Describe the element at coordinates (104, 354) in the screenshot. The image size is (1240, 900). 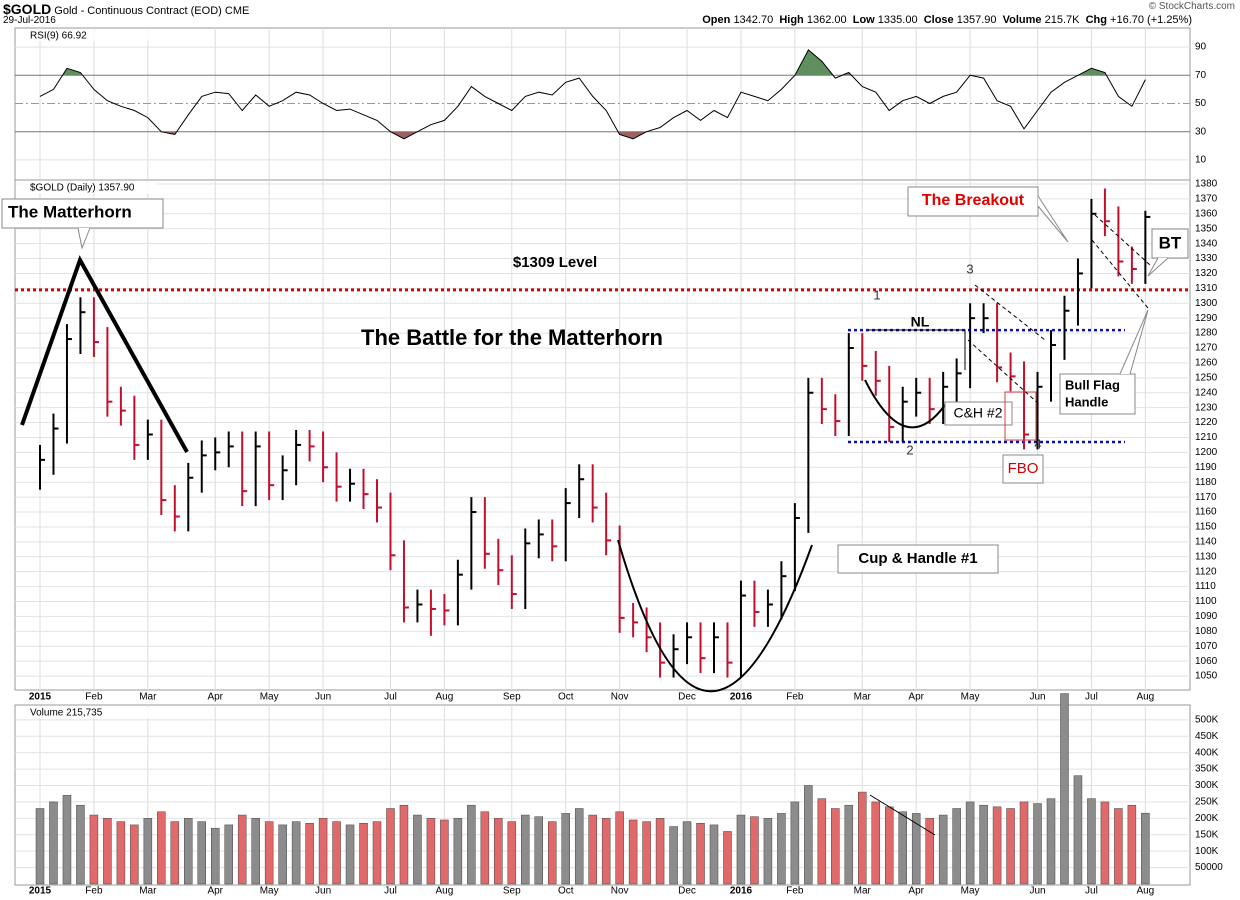
I see `matterhorn-outline` at that location.